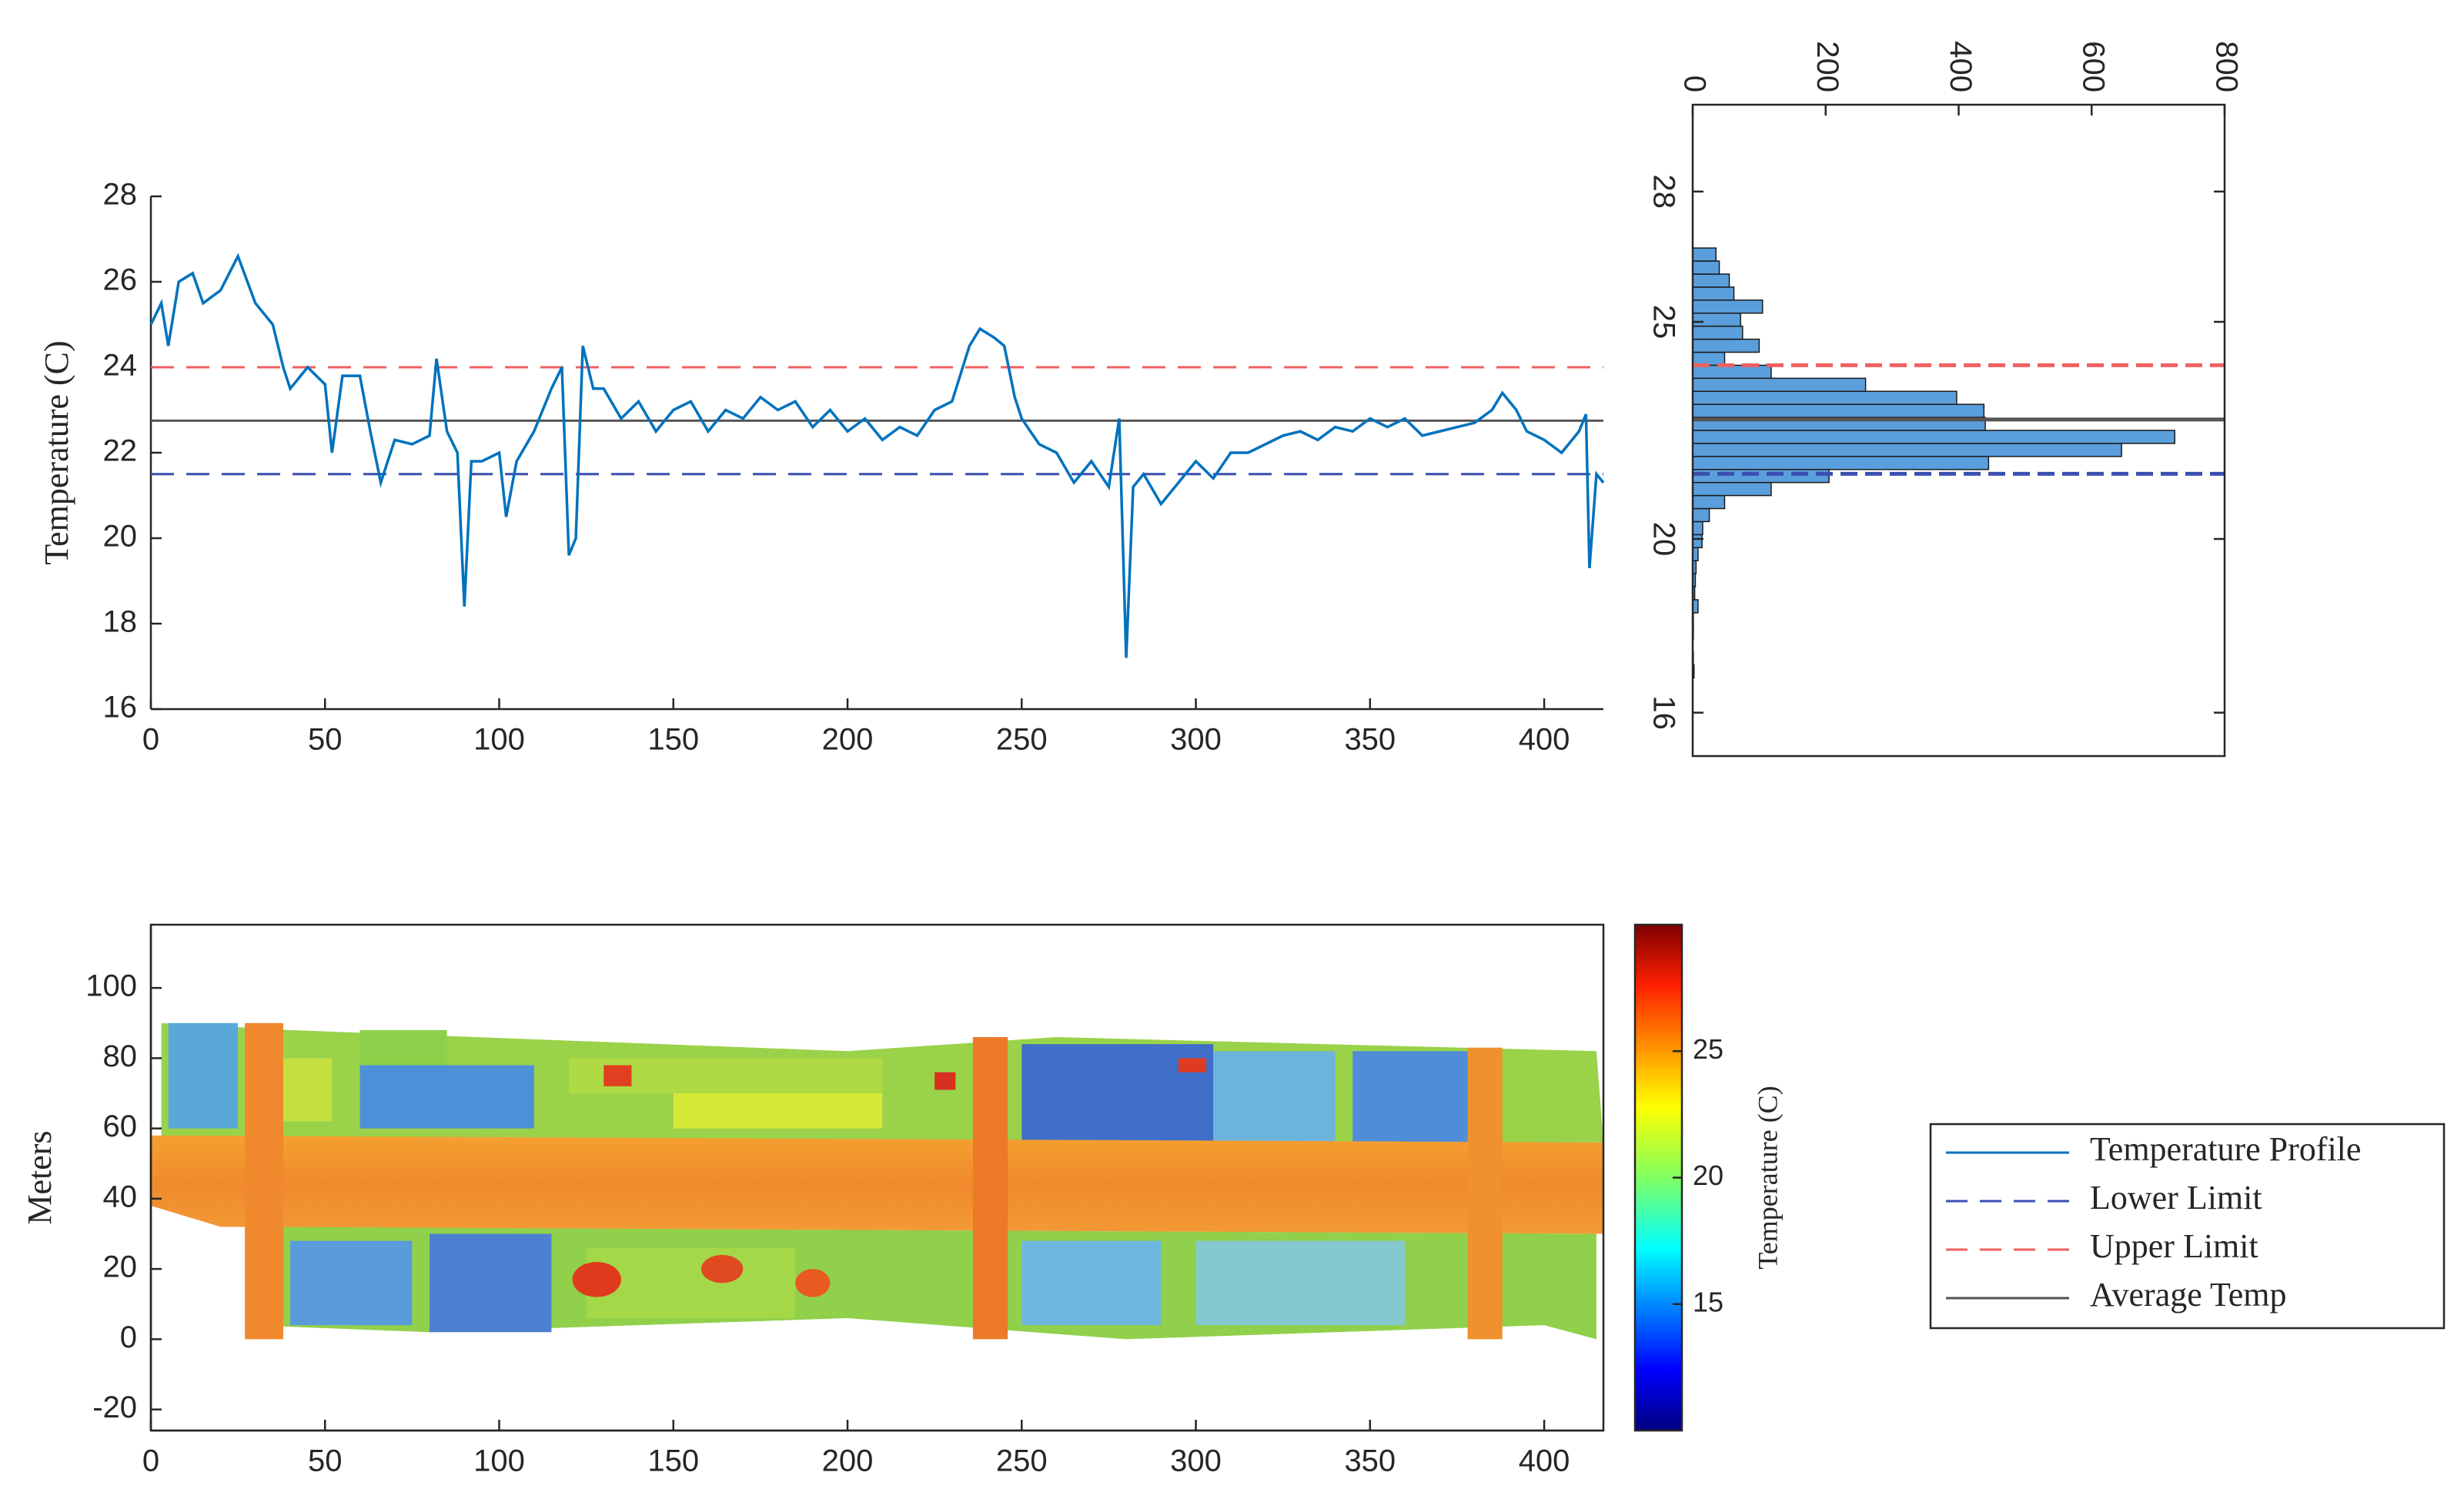 The image size is (2464, 1506). What do you see at coordinates (877, 1181) in the screenshot?
I see `thermal-map` at bounding box center [877, 1181].